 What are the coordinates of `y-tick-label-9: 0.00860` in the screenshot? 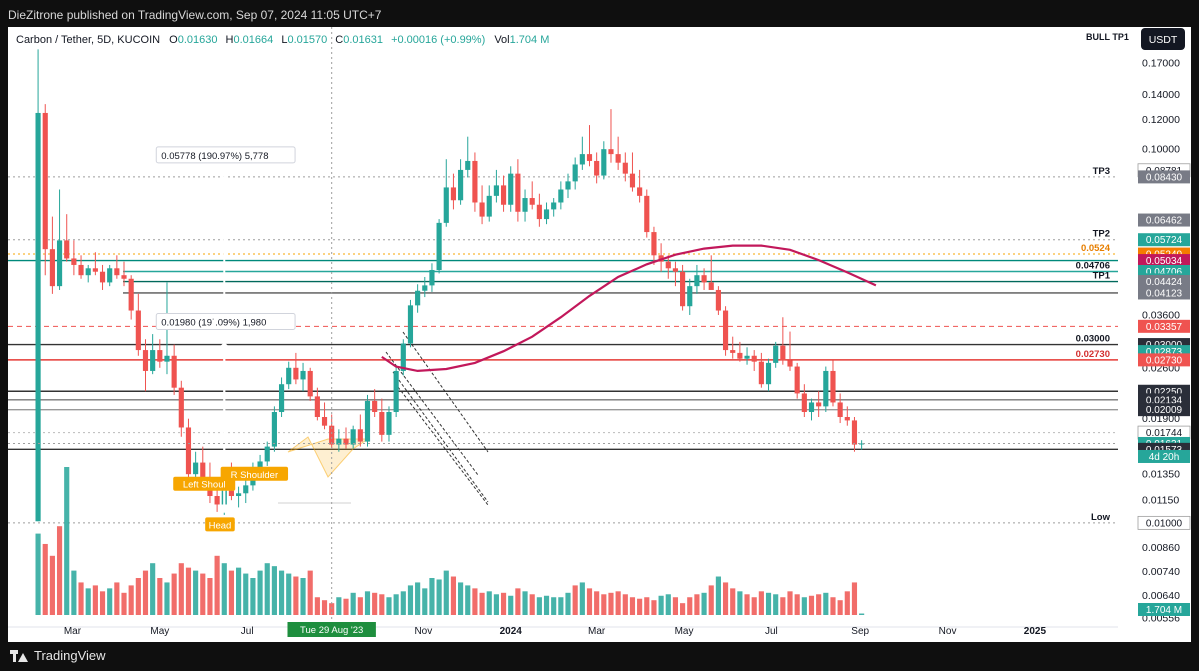 It's located at (1161, 548).